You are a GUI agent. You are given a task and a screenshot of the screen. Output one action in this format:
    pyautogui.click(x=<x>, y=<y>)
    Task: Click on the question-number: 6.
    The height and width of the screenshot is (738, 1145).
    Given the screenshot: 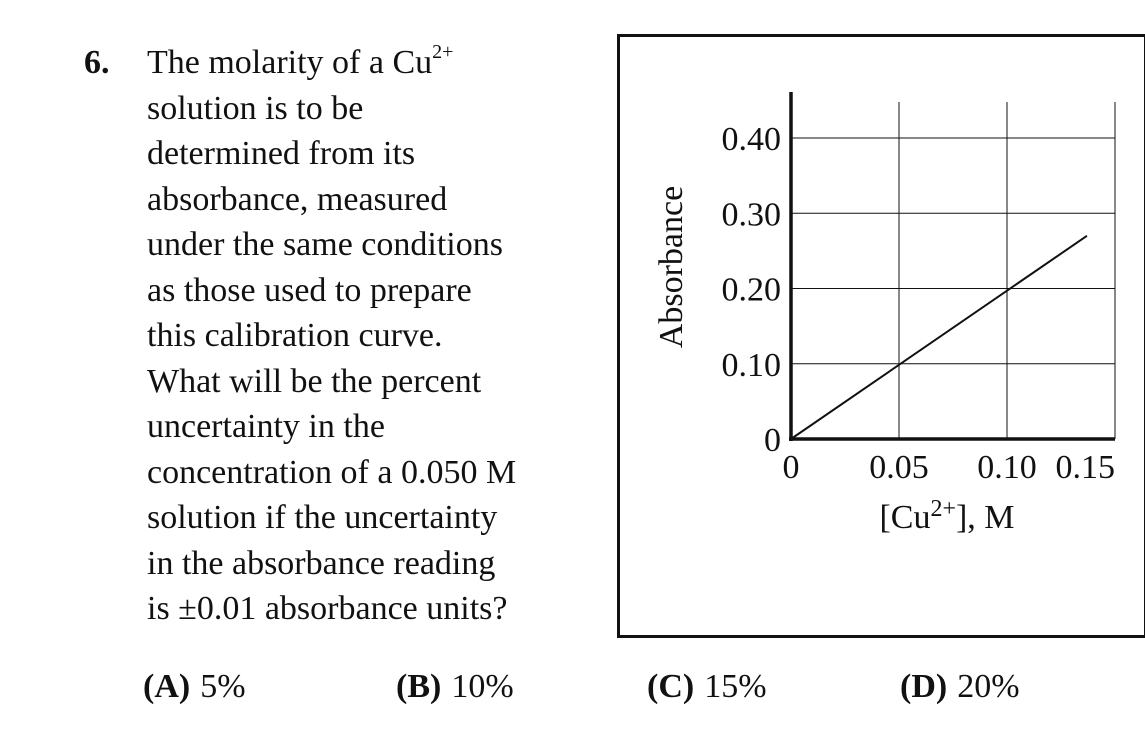 What is the action you would take?
    pyautogui.click(x=97, y=62)
    